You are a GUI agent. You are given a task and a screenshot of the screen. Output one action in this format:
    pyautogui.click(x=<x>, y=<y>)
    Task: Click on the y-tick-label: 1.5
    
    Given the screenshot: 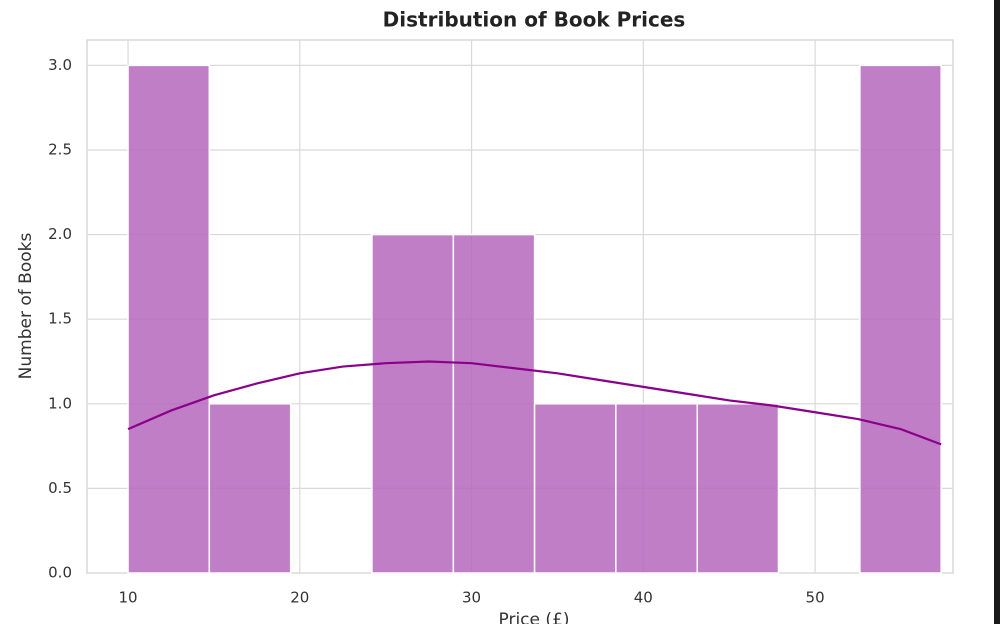 What is the action you would take?
    pyautogui.click(x=60, y=319)
    